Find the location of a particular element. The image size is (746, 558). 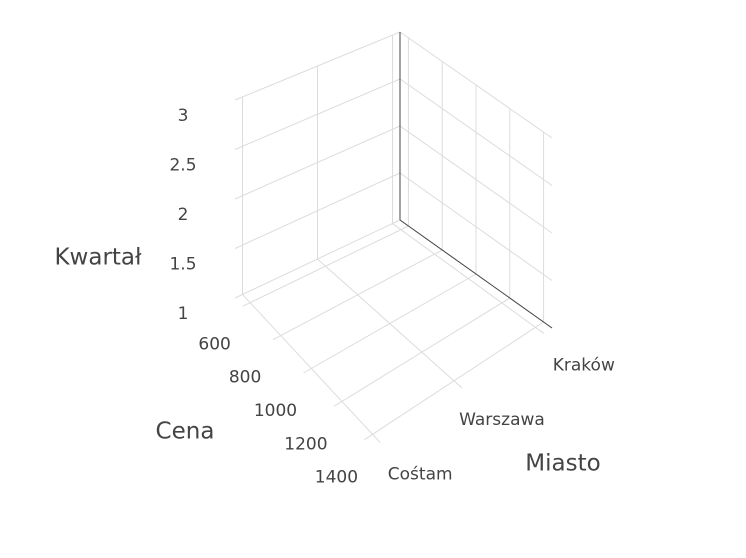

x-tick-label: Kraków is located at coordinates (584, 365).